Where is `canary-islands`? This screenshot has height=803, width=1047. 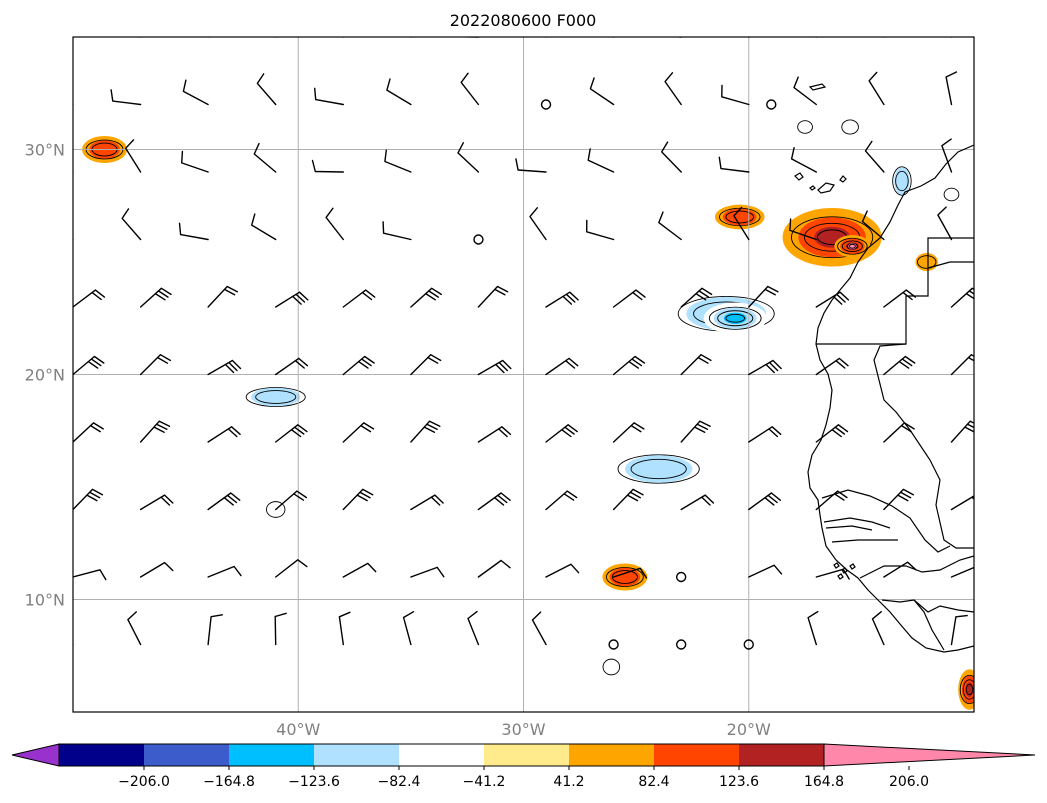
canary-islands is located at coordinates (820, 183).